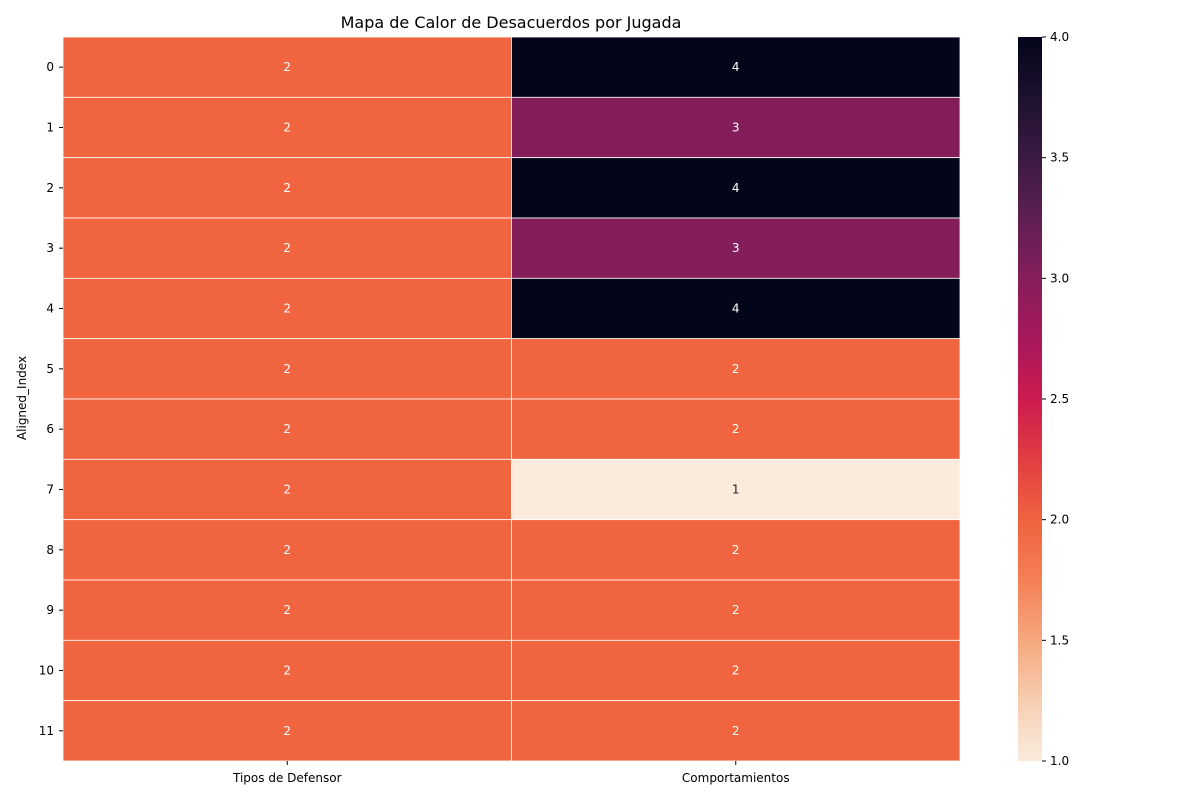 This screenshot has height=804, width=1200. Describe the element at coordinates (50, 309) in the screenshot. I see `y-tick-label: 4` at that location.